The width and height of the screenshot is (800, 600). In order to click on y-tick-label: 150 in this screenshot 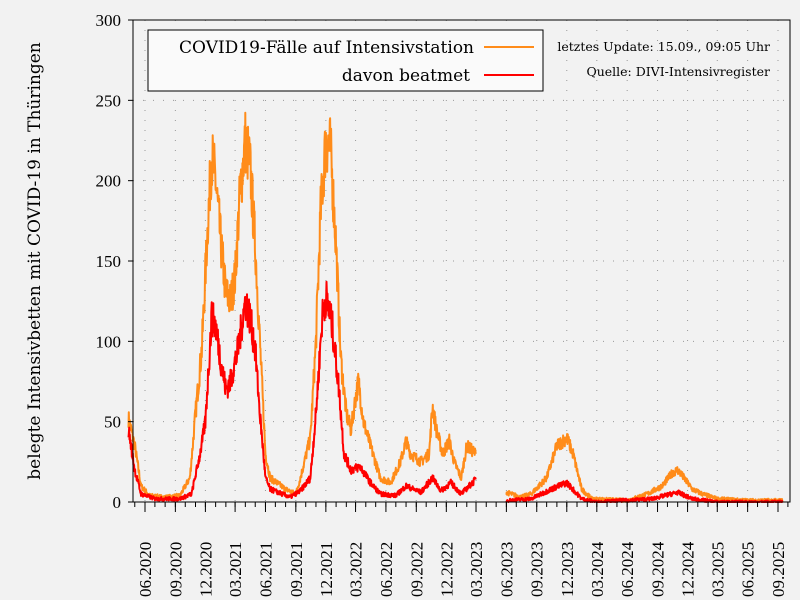, I will do `click(109, 261)`.